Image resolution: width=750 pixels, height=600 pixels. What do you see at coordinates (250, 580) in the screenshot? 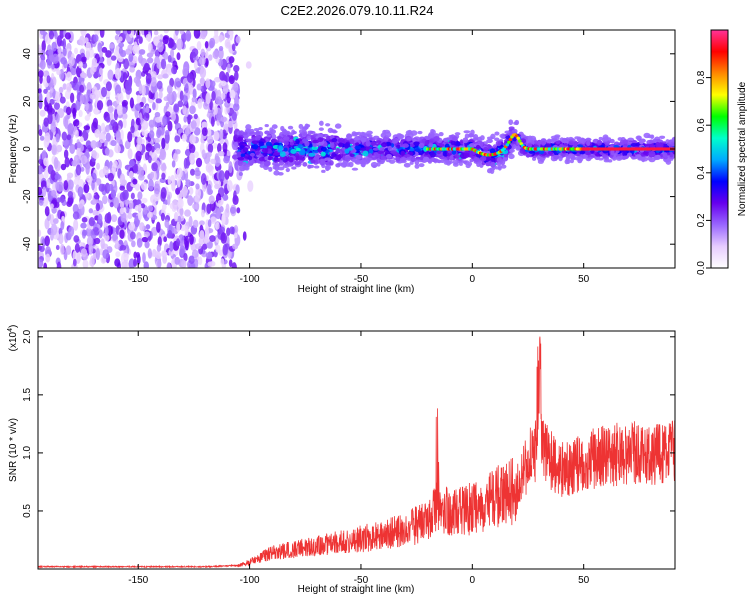
I see `snr-xtick-label: -100` at bounding box center [250, 580].